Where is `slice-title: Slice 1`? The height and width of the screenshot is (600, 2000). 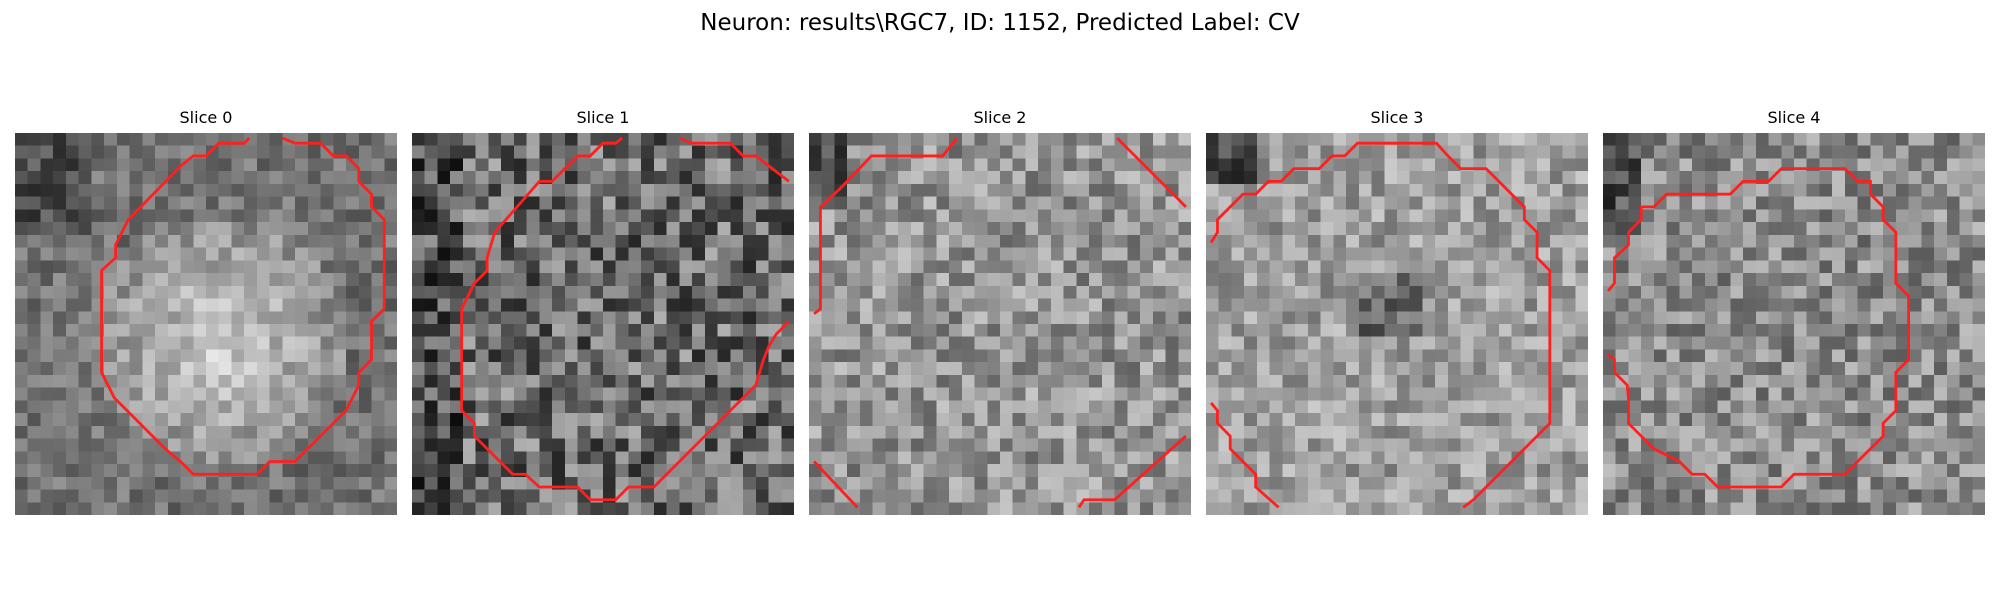 slice-title: Slice 1 is located at coordinates (603, 117).